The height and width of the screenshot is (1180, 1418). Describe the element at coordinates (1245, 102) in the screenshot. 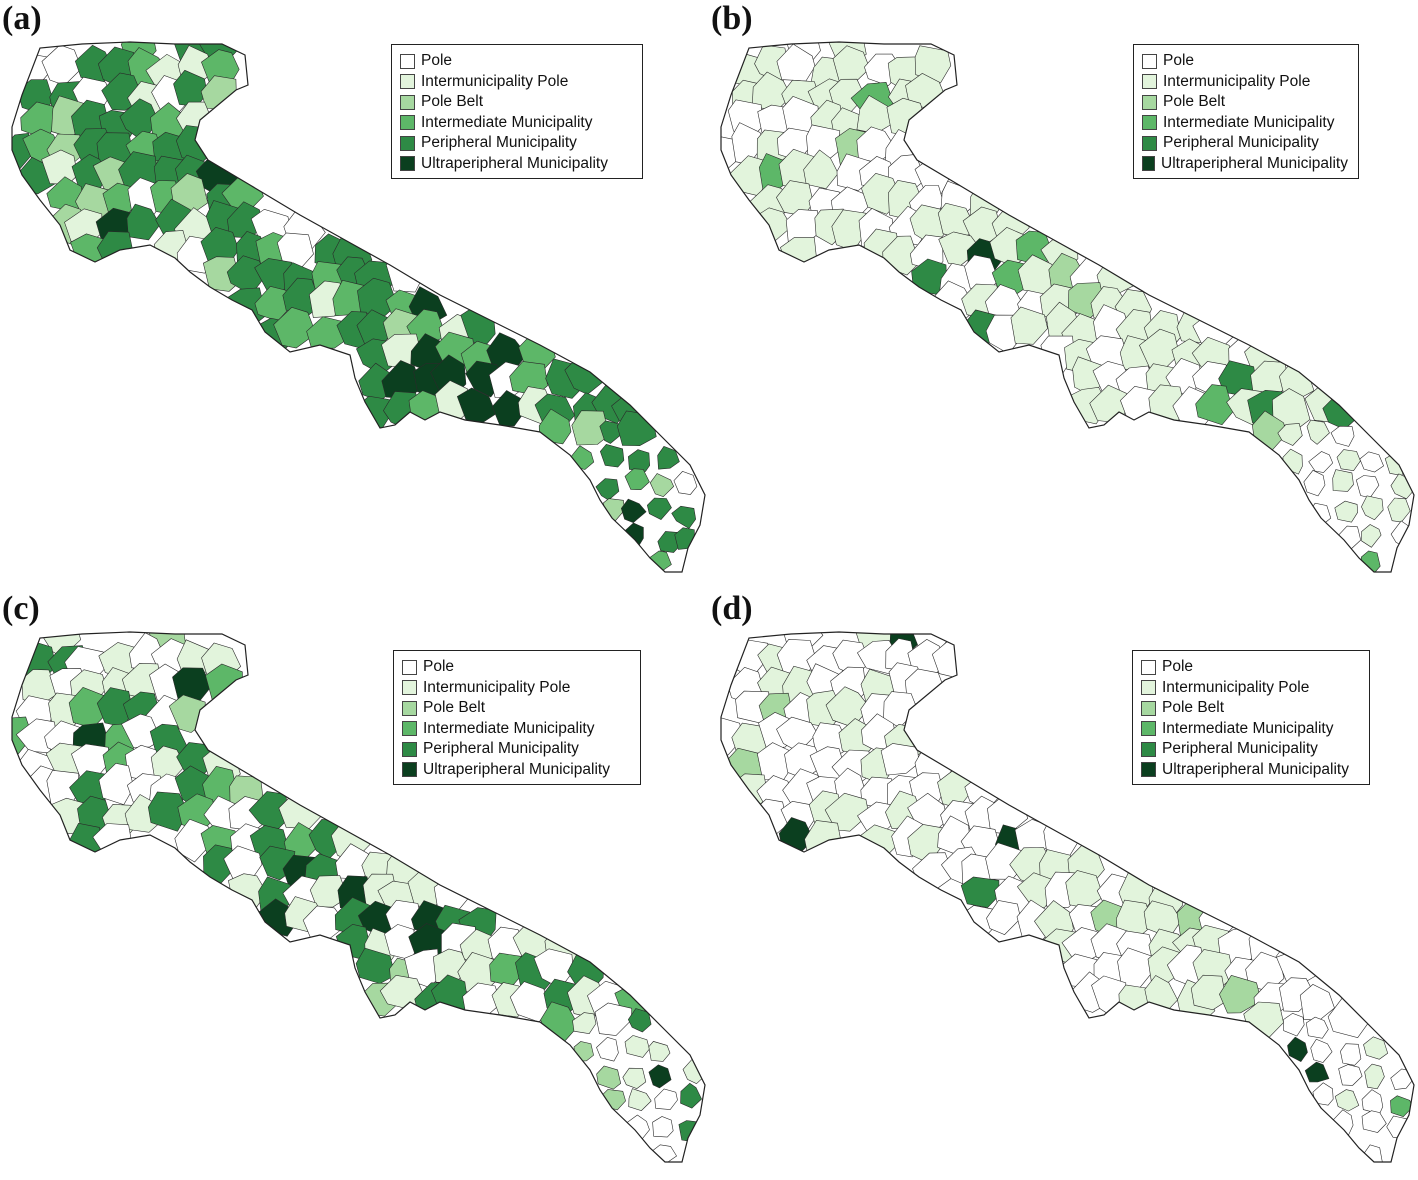

I see `legend-item: Pole Belt` at that location.